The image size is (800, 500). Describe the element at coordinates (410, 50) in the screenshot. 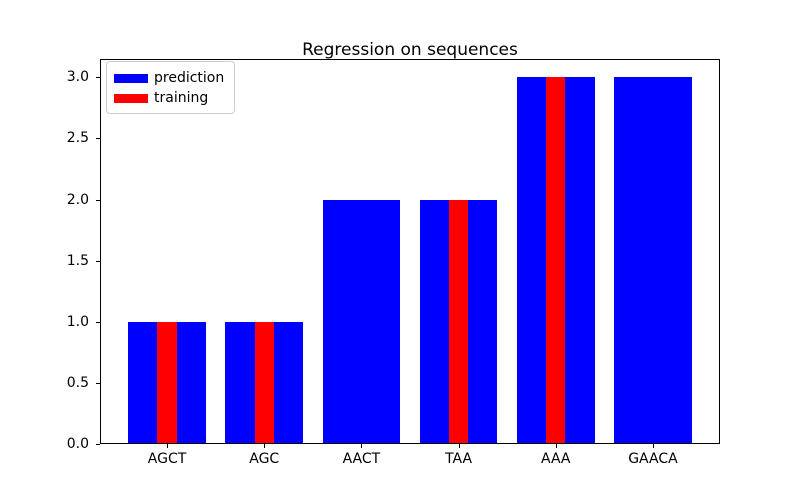

I see `chart-title: Regression on sequences` at that location.